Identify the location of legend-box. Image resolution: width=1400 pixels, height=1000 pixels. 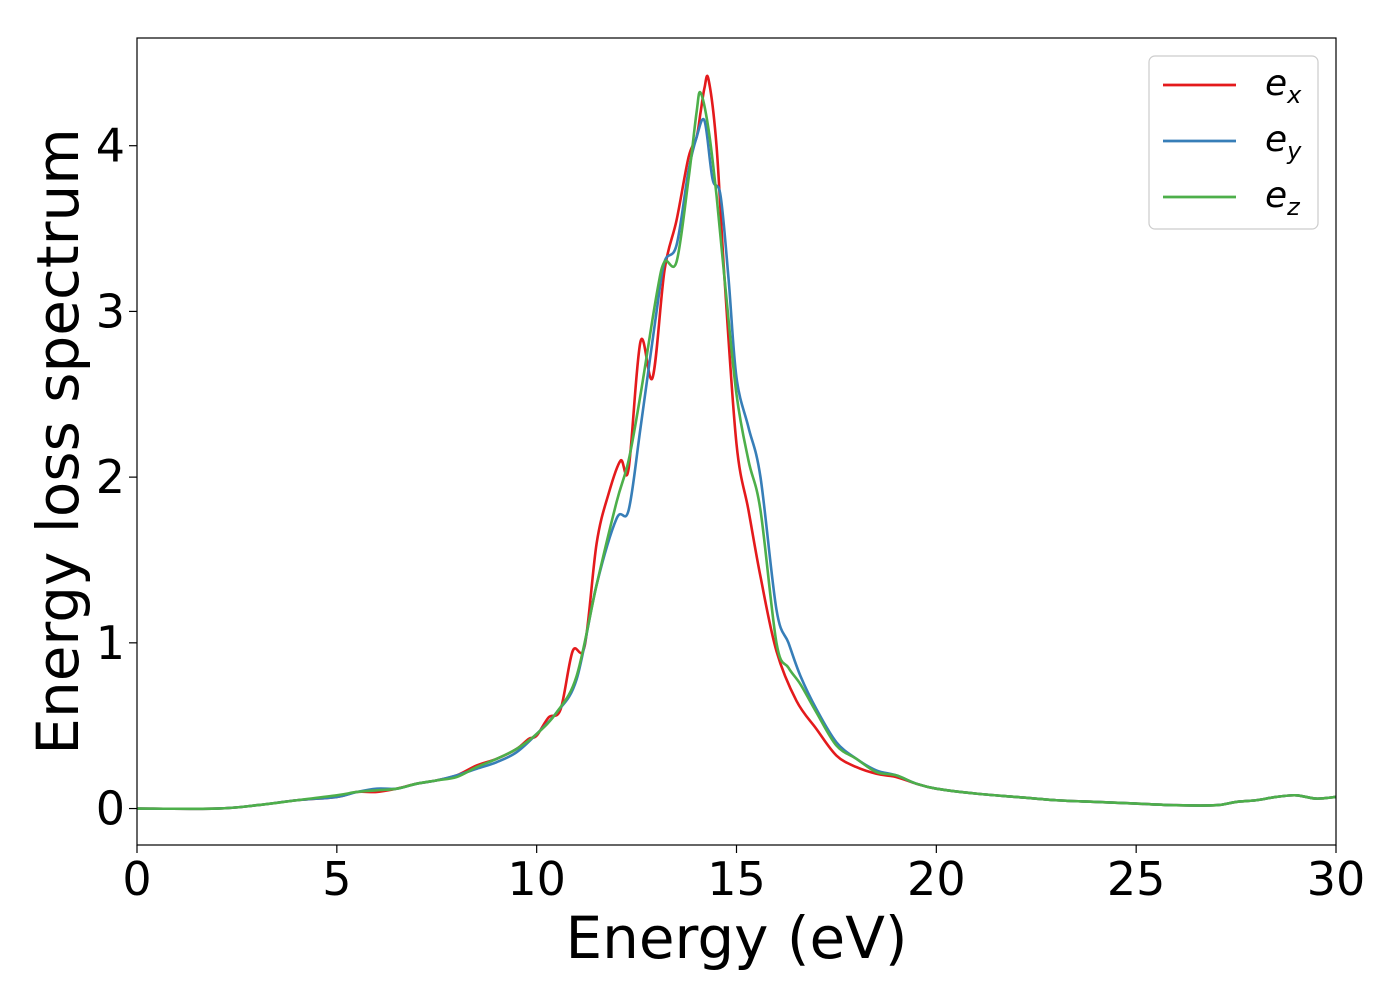
(1233, 142).